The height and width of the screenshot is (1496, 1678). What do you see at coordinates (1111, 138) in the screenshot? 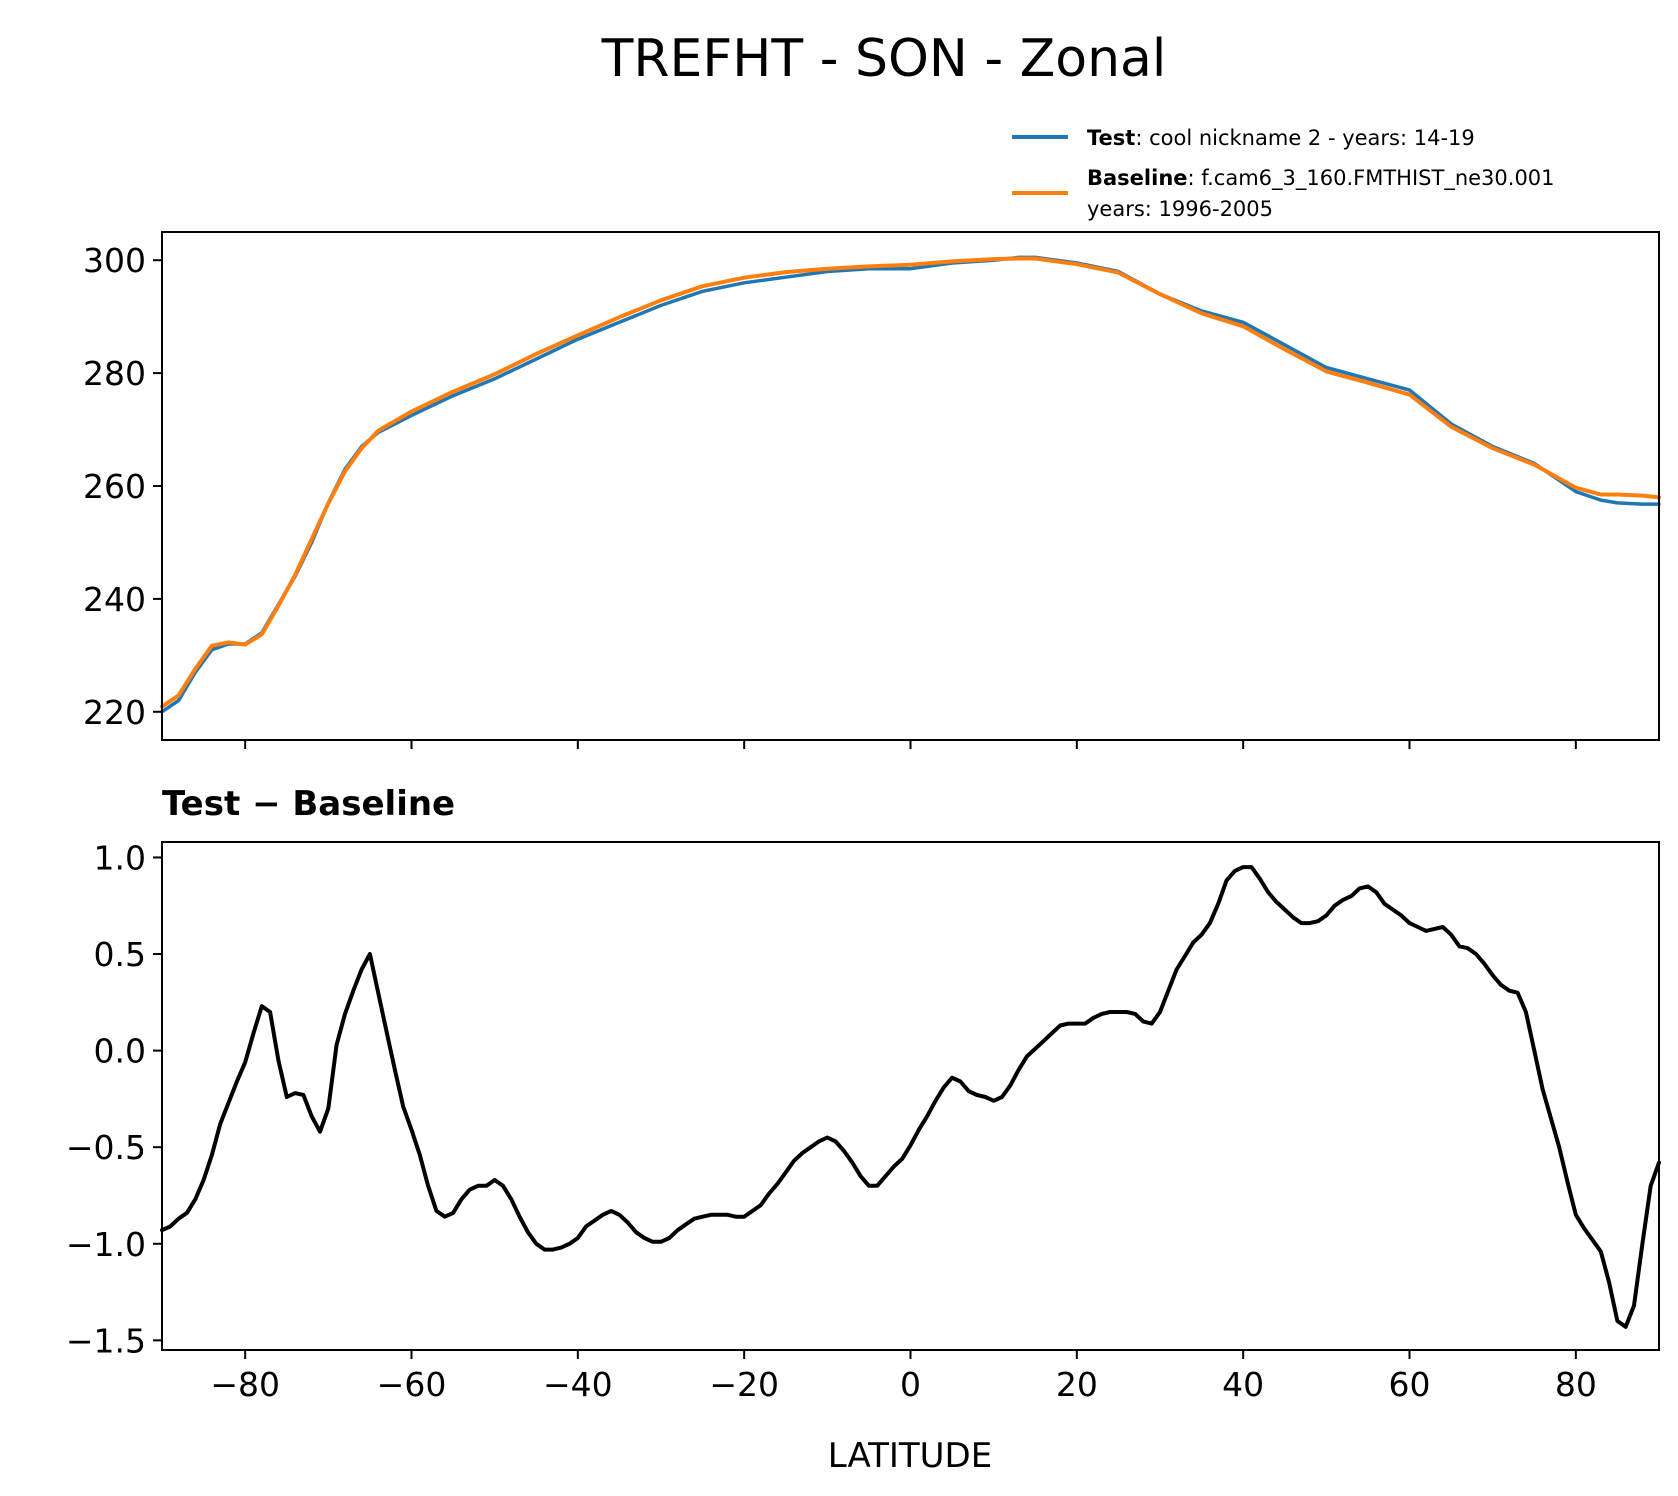
I see `legend-test-label: Test` at bounding box center [1111, 138].